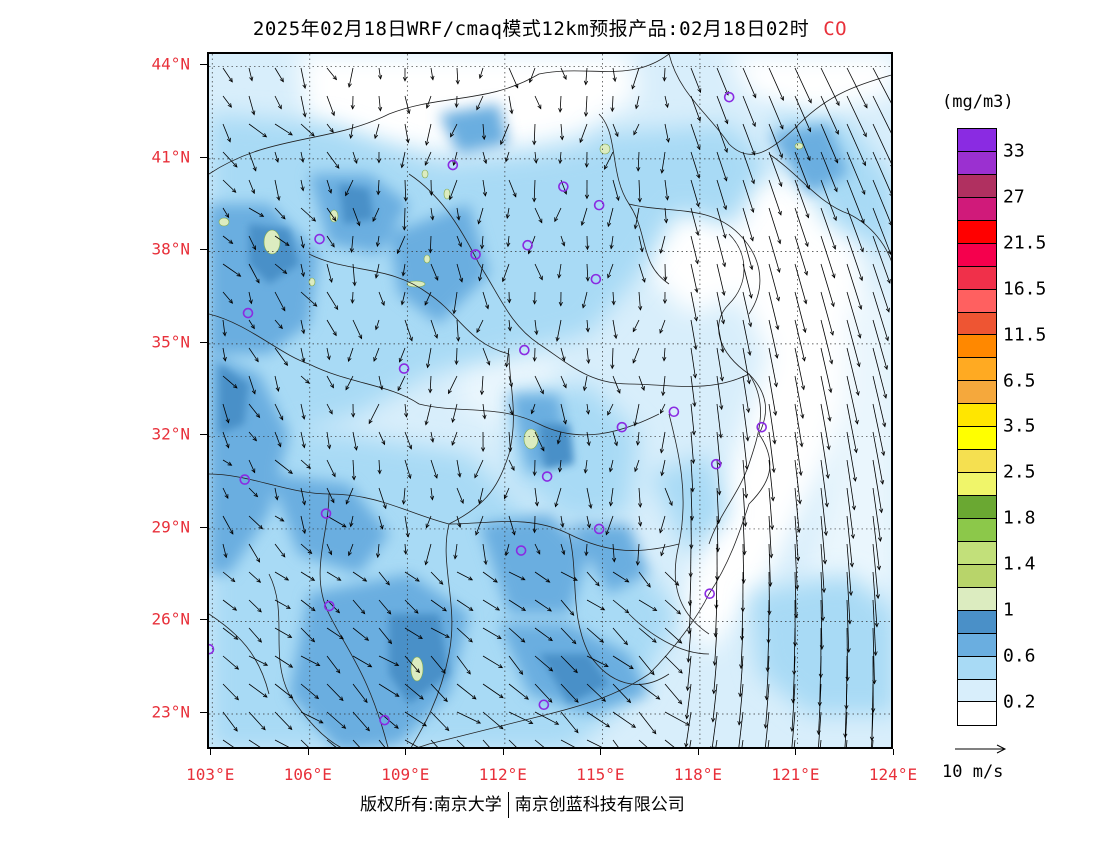  I want to click on legend-label: 0.6, so click(1019, 656).